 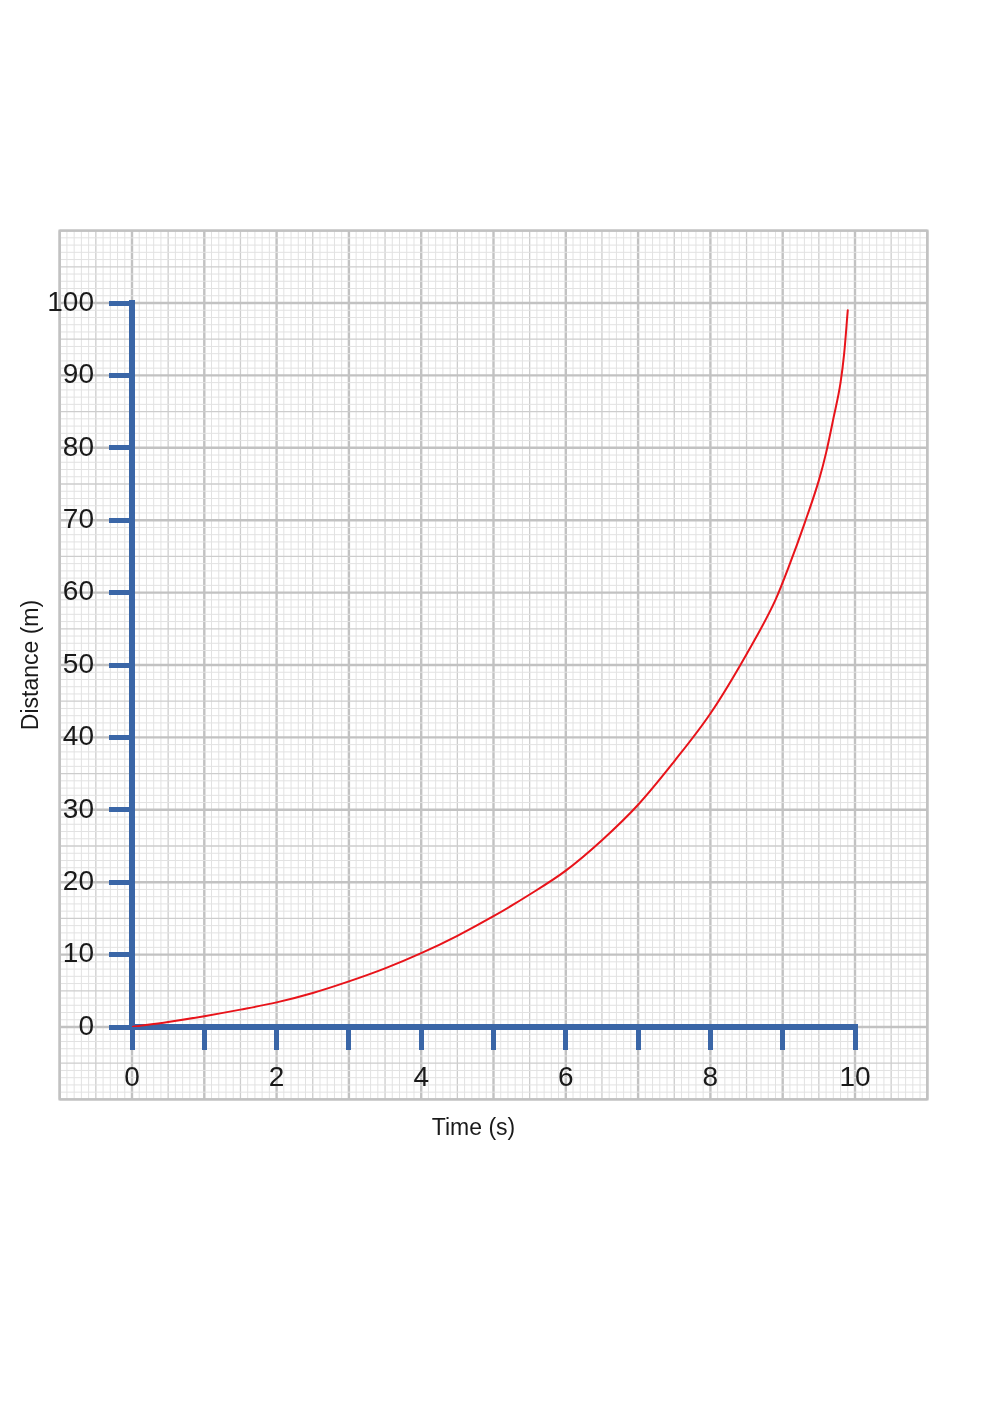 What do you see at coordinates (78, 663) in the screenshot?
I see `y-tick-label: 50` at bounding box center [78, 663].